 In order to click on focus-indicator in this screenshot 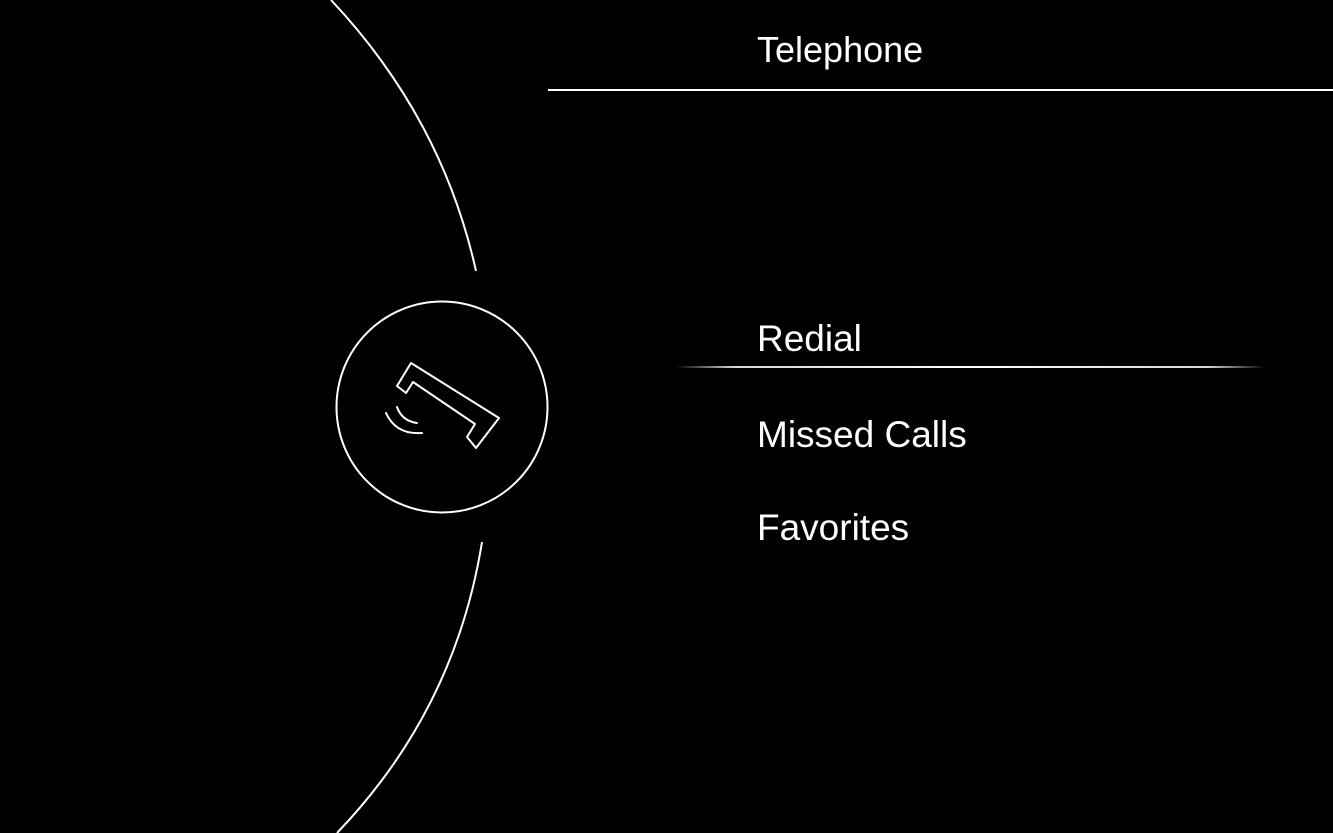, I will do `click(971, 367)`.